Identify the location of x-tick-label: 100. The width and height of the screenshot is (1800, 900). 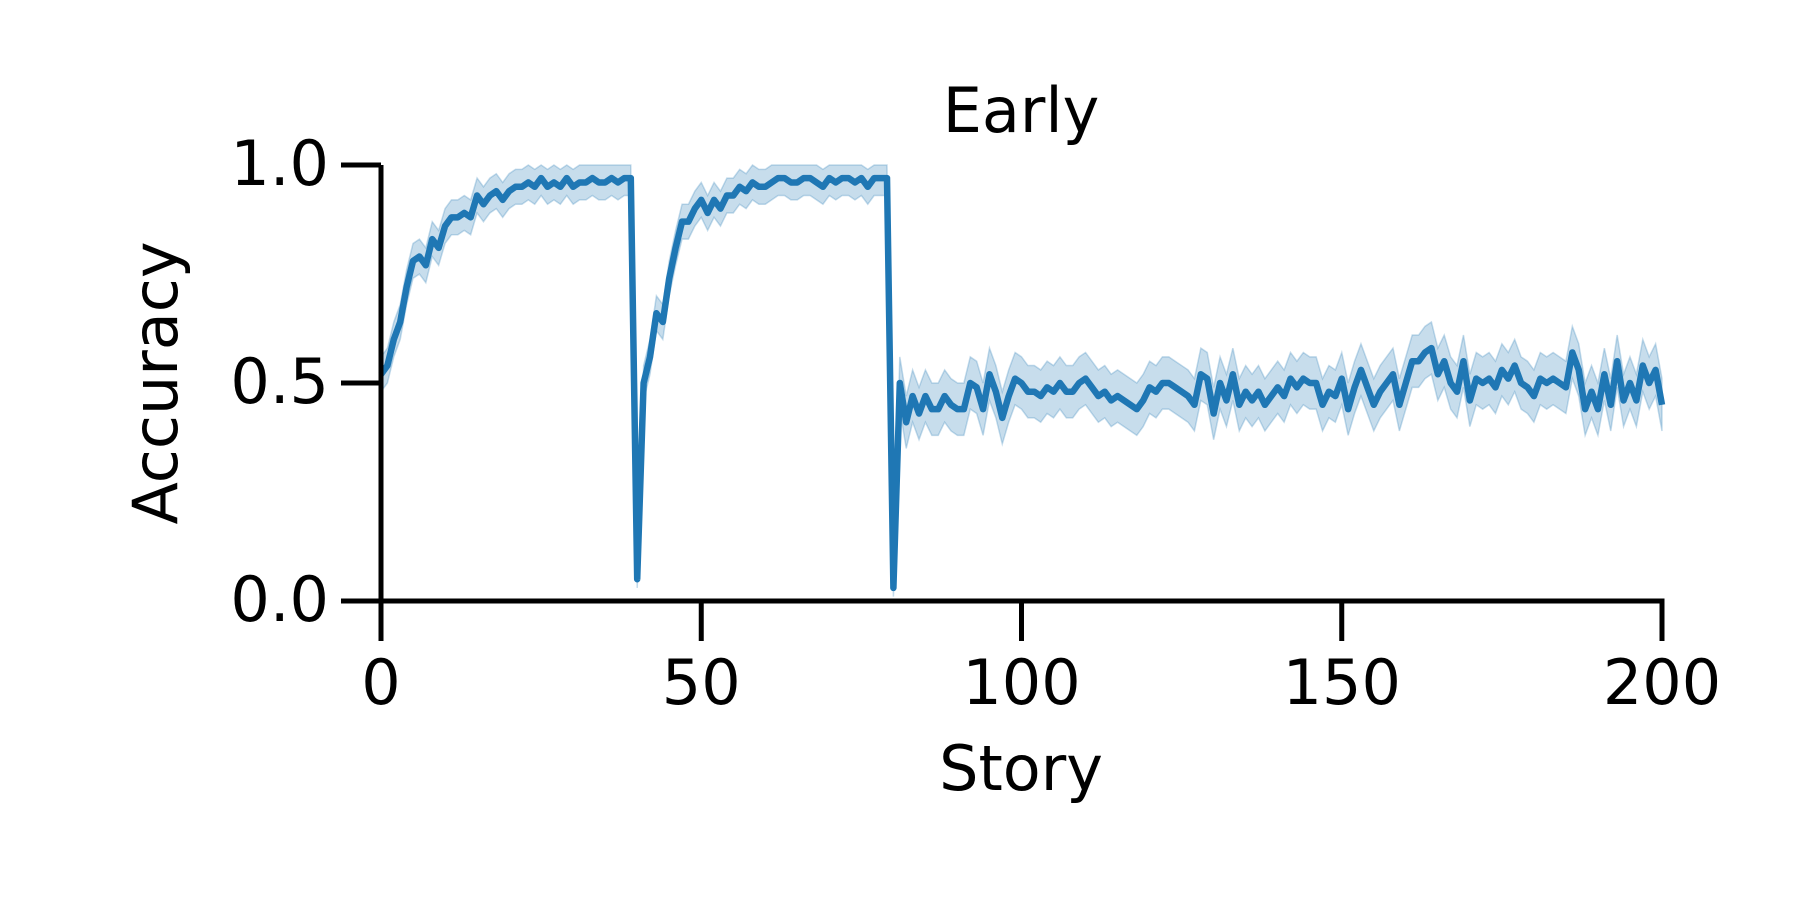
(1021, 682).